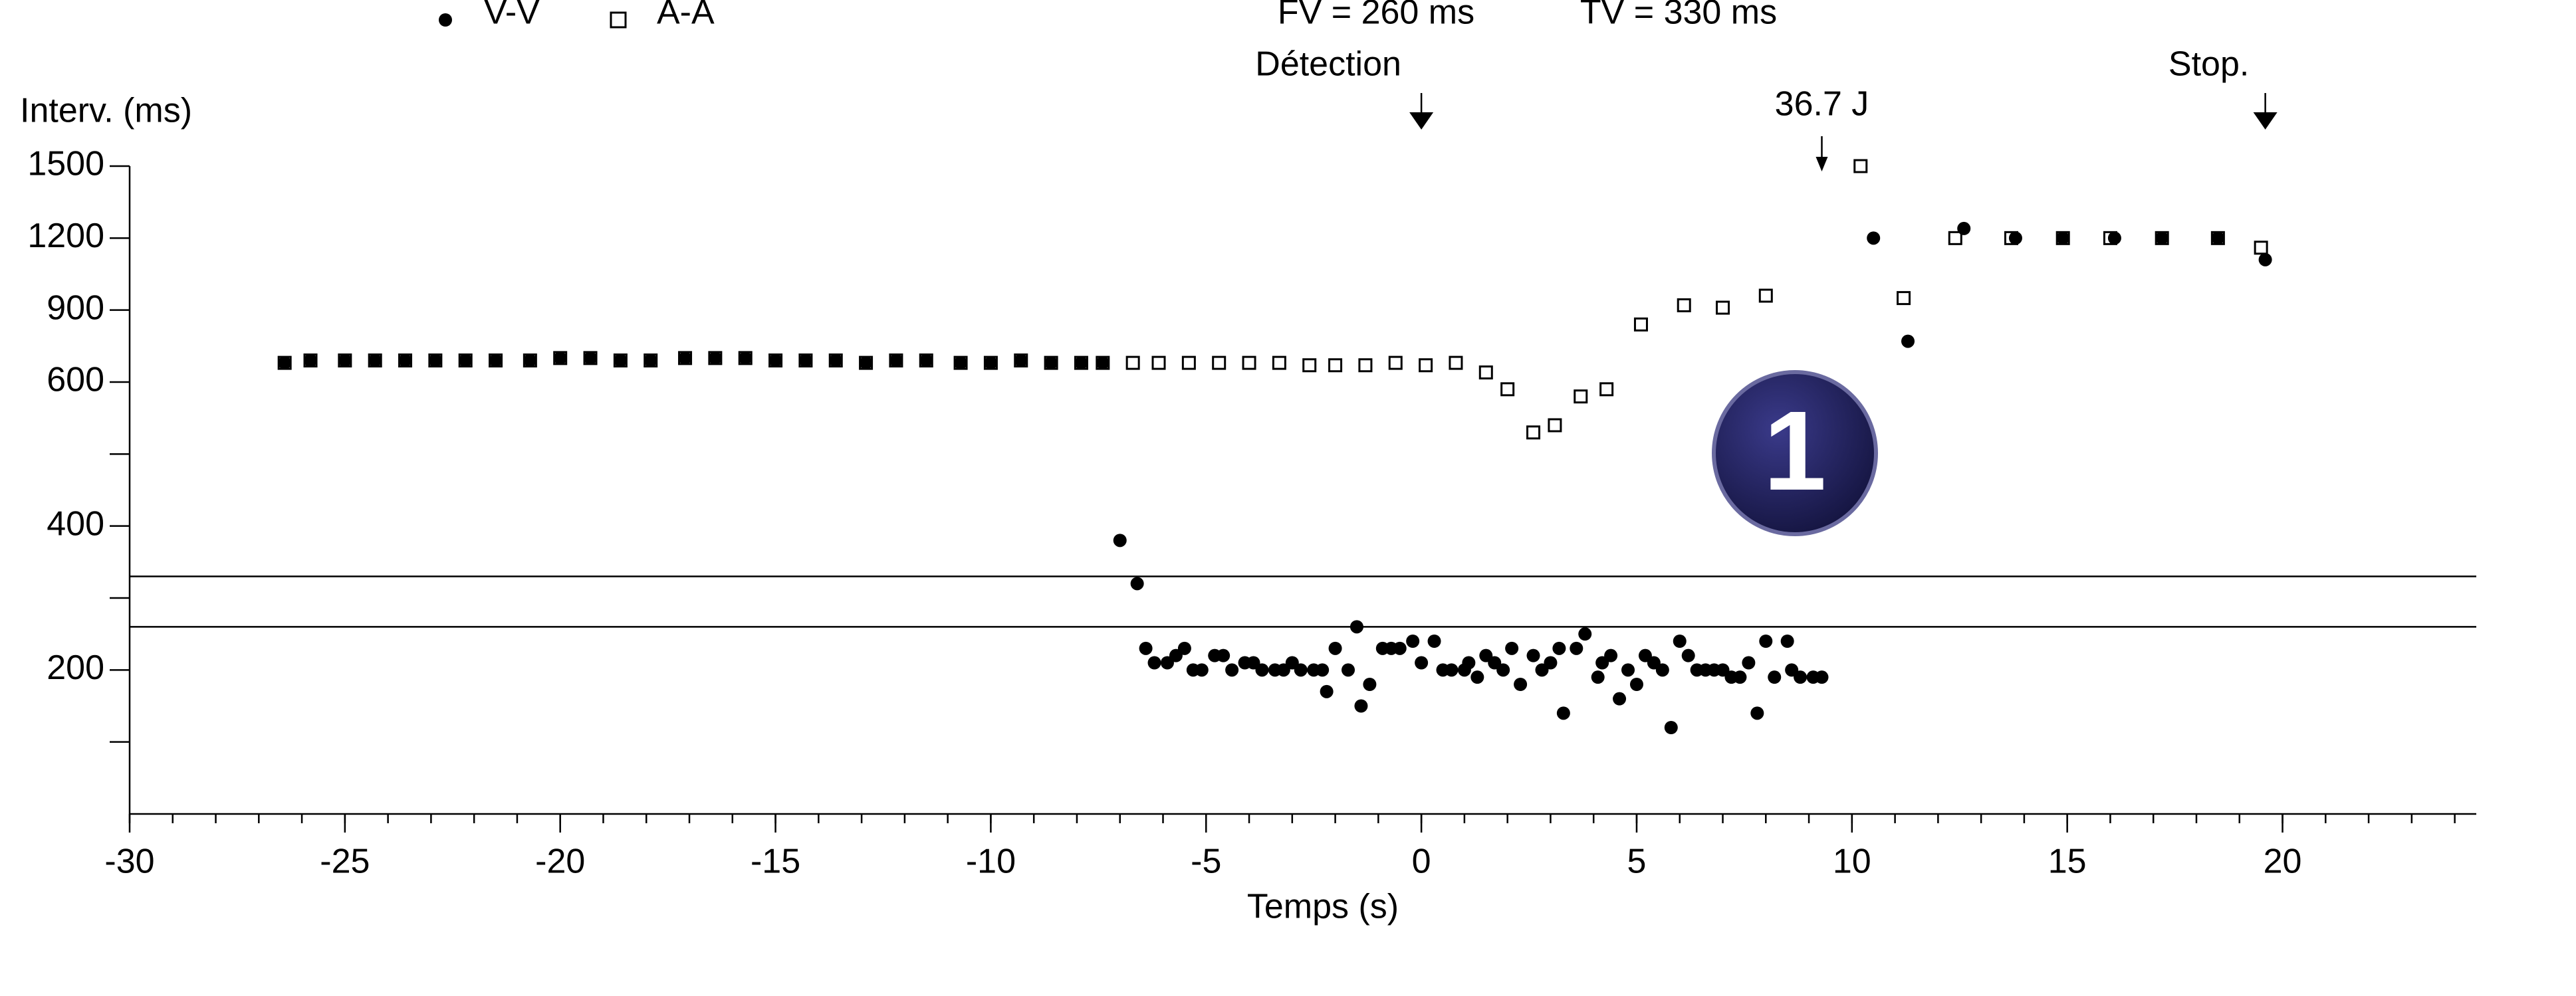 The image size is (2576, 996). I want to click on y-tick-label: 200, so click(75, 667).